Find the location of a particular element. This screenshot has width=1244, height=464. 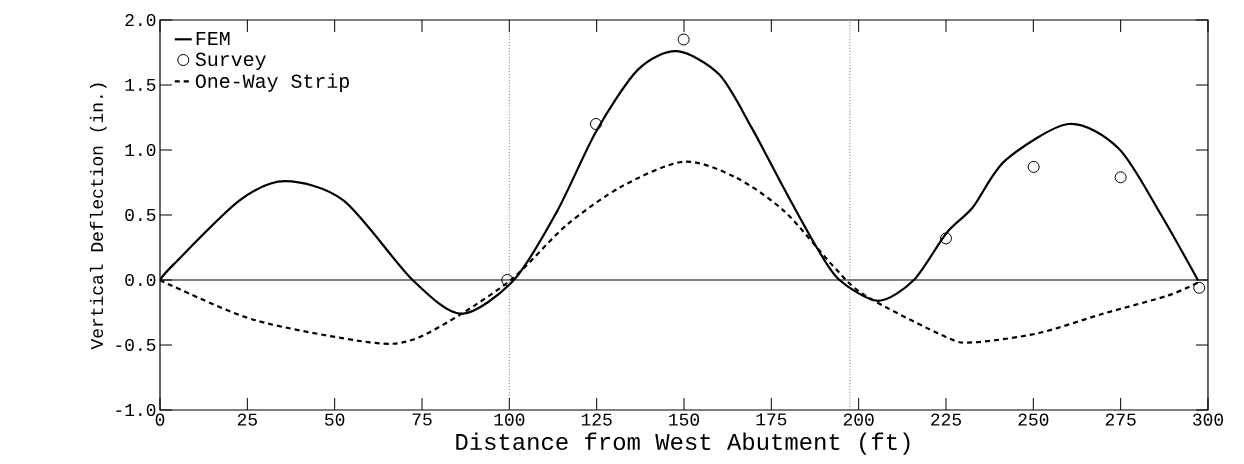

y-tick-label: 1.5 is located at coordinates (140, 85).